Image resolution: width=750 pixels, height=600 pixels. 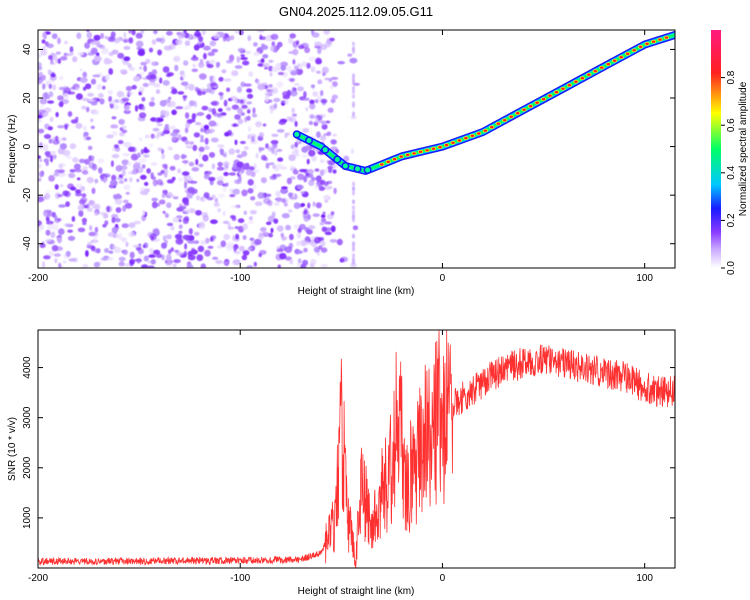 I want to click on signal-clump, so click(x=368, y=170).